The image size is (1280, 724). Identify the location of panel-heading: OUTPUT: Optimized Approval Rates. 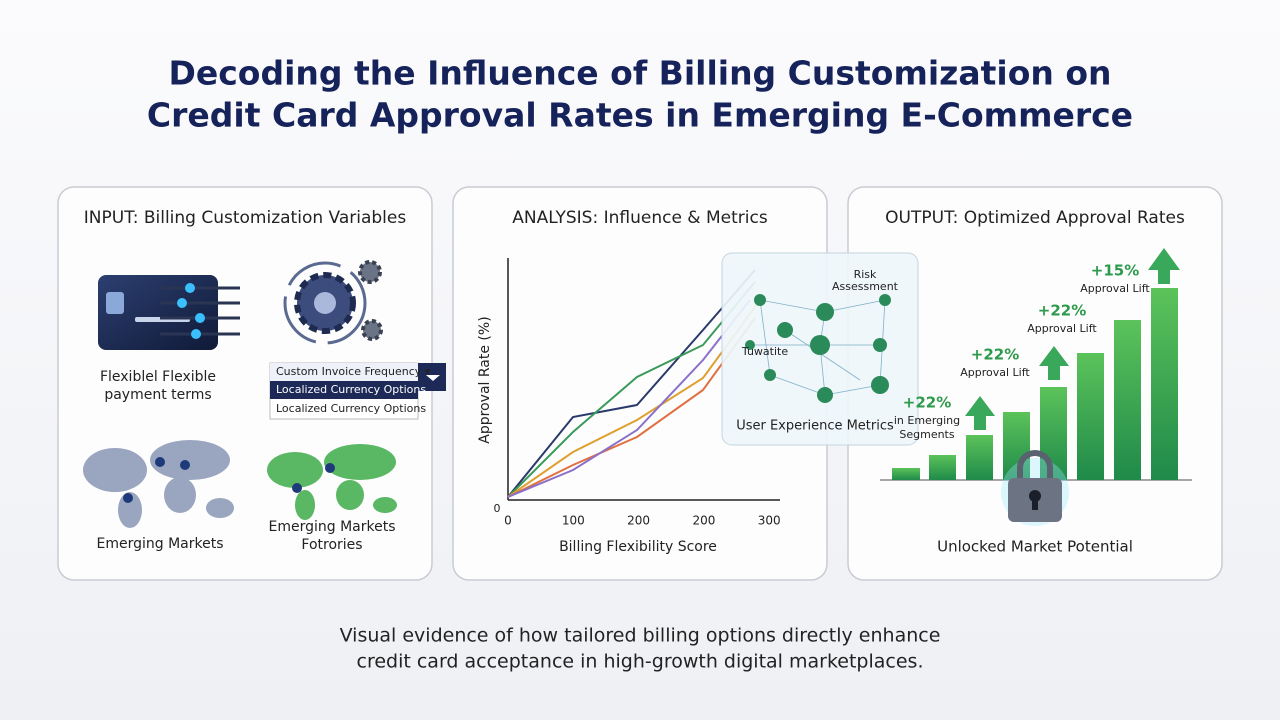
(1035, 218).